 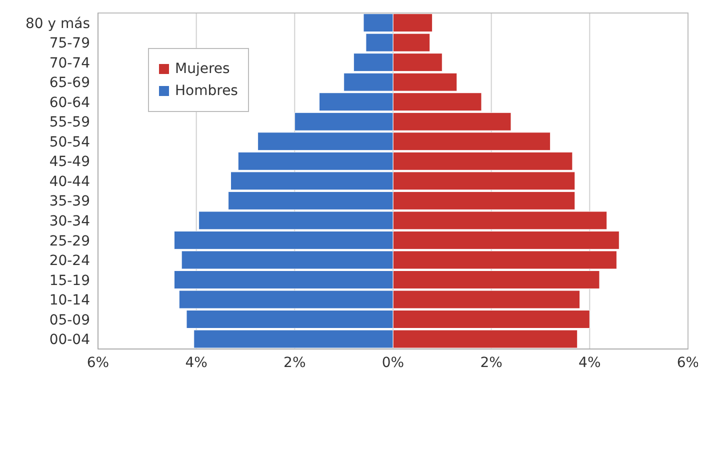 I want to click on y-tick-label: 00-04, so click(x=69, y=340).